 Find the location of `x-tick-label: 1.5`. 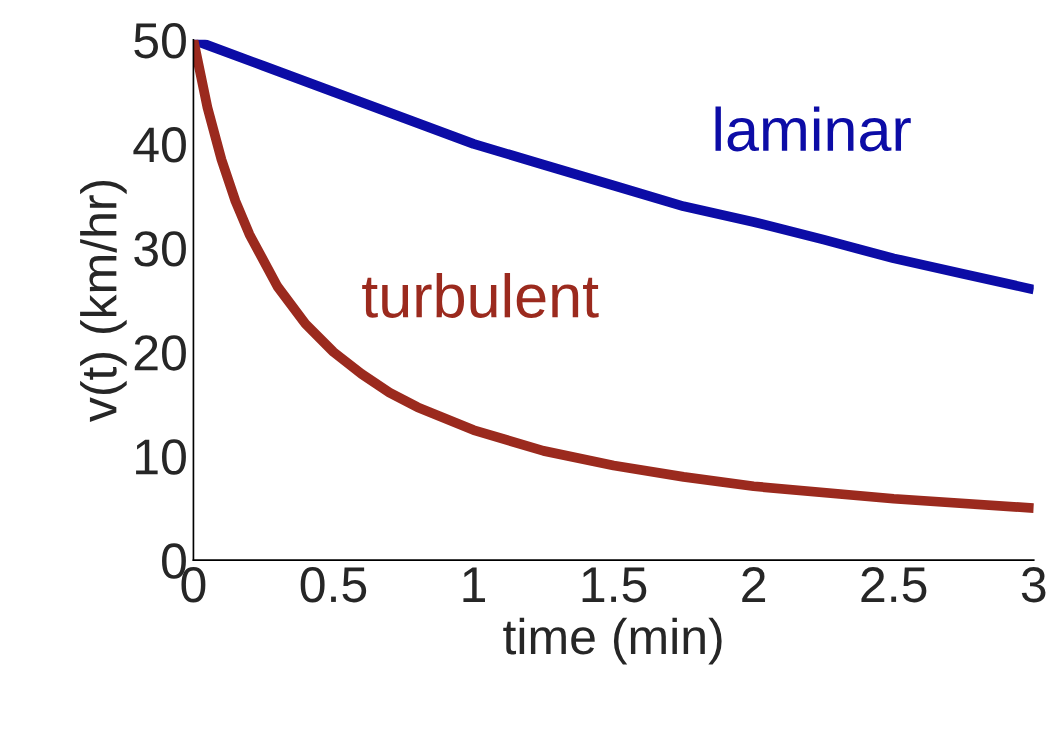

x-tick-label: 1.5 is located at coordinates (614, 585).